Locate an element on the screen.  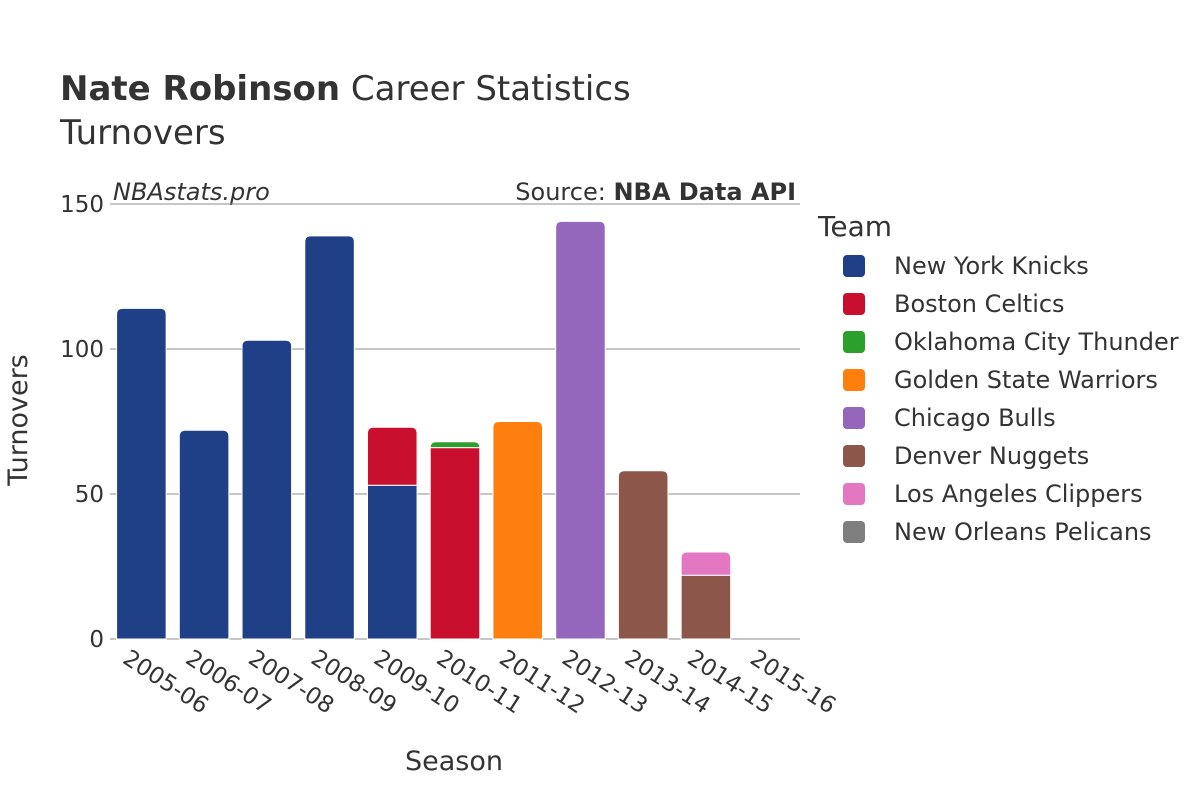
legend-label-boston-celtics: Boston Celtics is located at coordinates (979, 304).